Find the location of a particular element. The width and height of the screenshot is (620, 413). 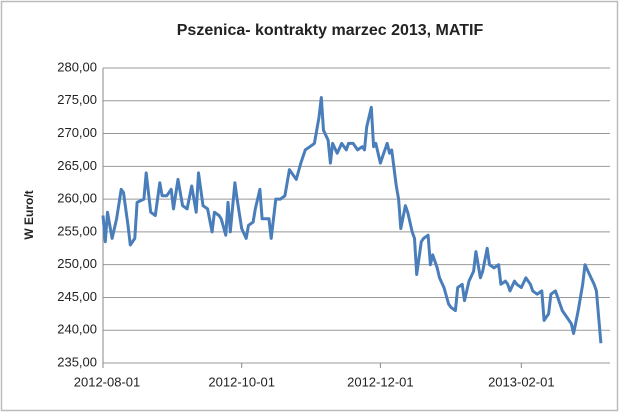

y-tick-label: 245,00 is located at coordinates (77, 296).